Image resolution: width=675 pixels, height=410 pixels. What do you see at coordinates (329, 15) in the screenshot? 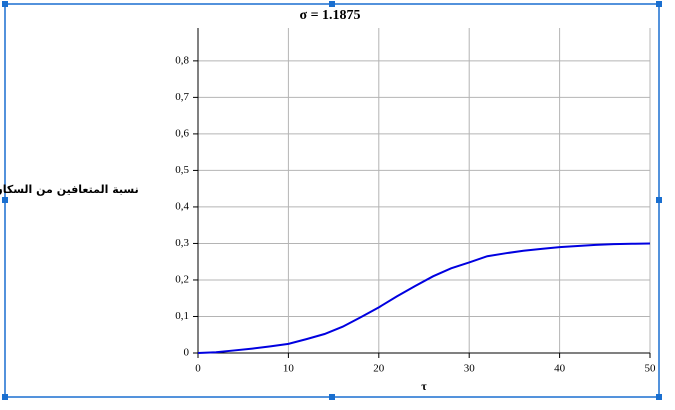
I see `chart-title: σ = 1.1875` at bounding box center [329, 15].